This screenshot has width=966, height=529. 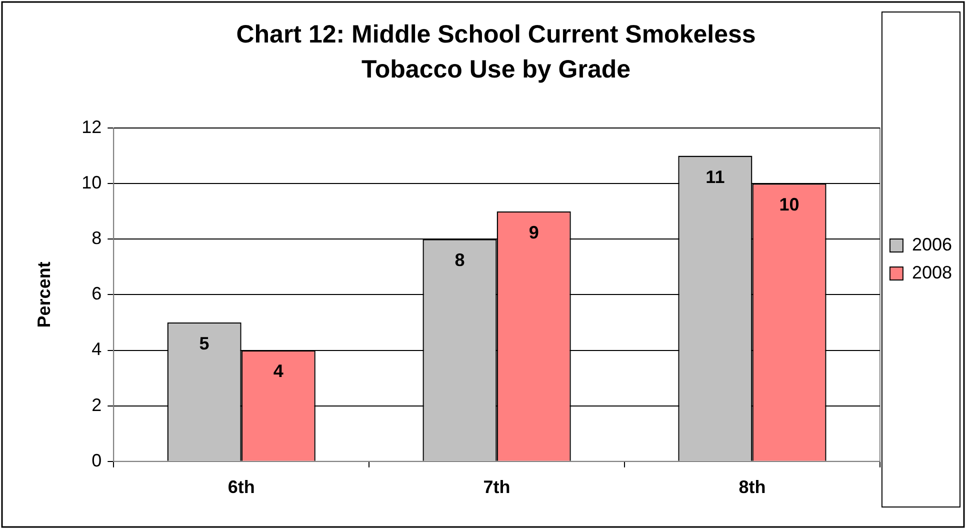 I want to click on legend-label: 2006, so click(x=932, y=244).